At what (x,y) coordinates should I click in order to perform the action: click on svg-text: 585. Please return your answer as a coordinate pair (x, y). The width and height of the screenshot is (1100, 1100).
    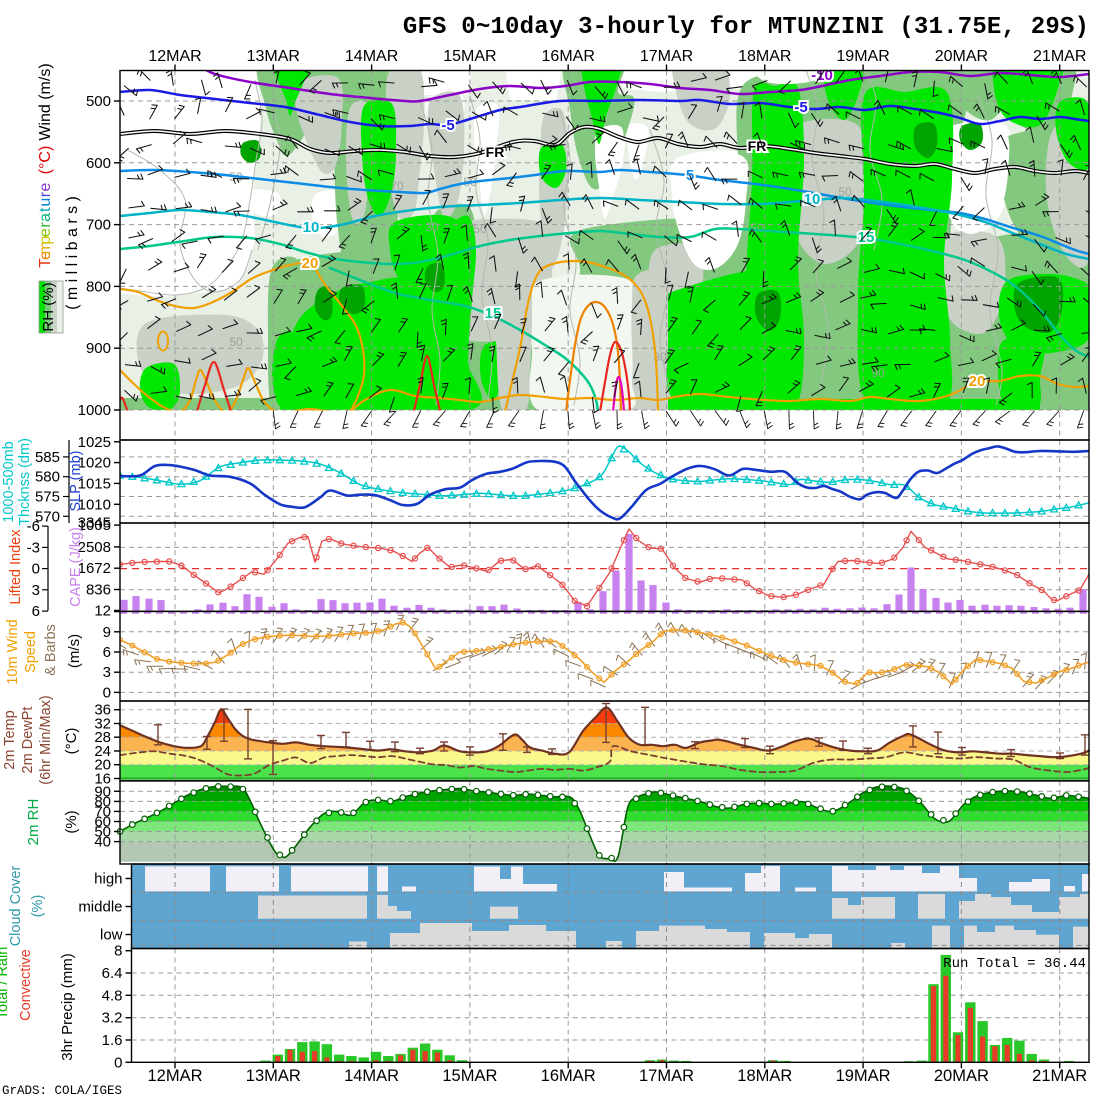
    Looking at the image, I should click on (47, 457).